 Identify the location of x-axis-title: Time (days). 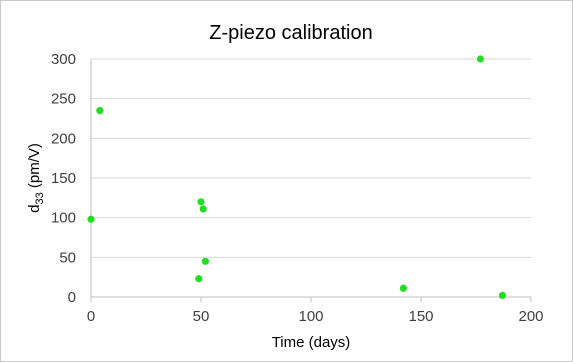
(311, 342).